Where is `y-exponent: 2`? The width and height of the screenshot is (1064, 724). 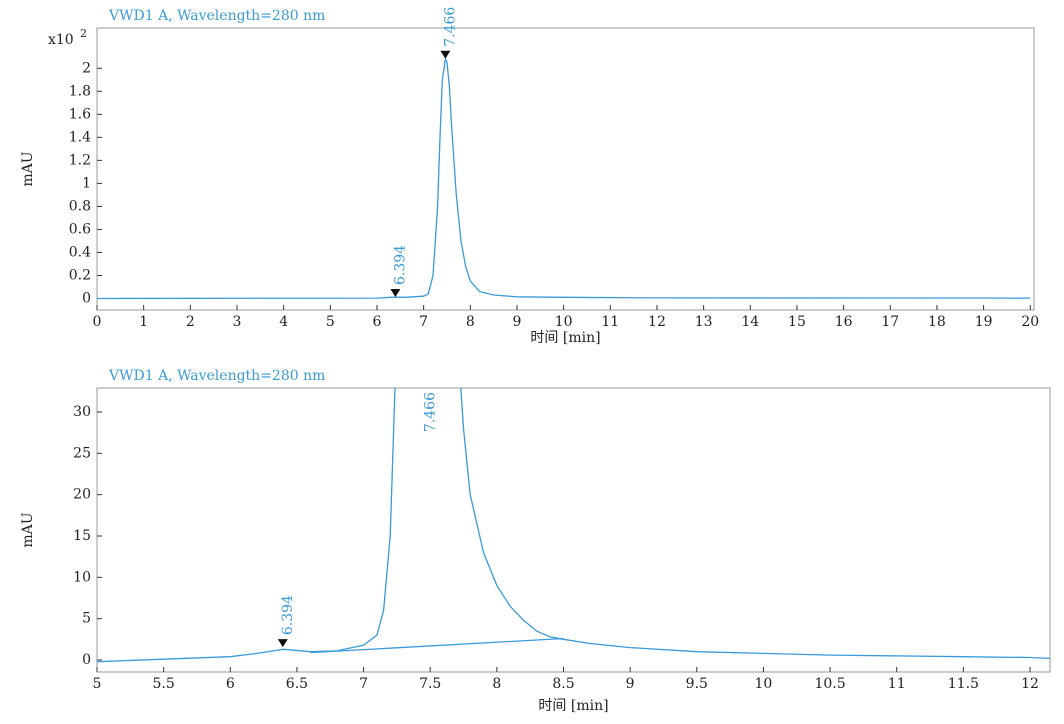 y-exponent: 2 is located at coordinates (83, 33).